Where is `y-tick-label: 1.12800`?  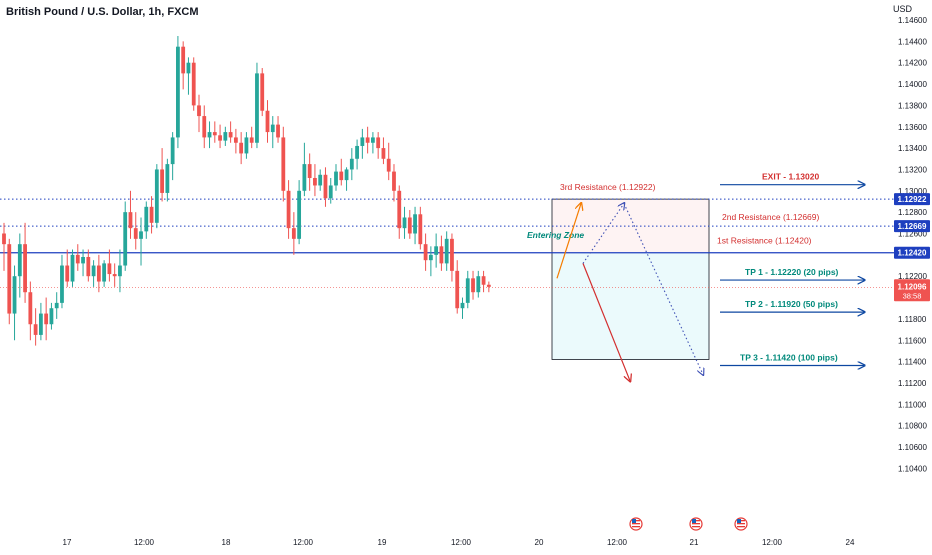 y-tick-label: 1.12800 is located at coordinates (912, 212).